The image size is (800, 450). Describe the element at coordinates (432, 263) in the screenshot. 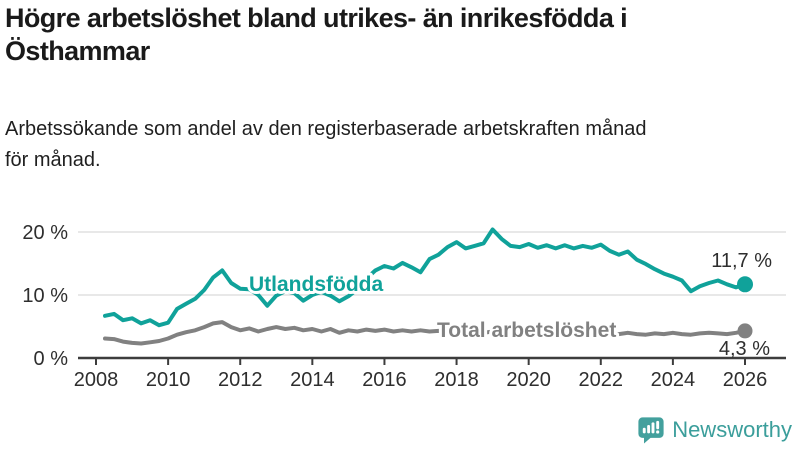

I see `gridlines` at that location.